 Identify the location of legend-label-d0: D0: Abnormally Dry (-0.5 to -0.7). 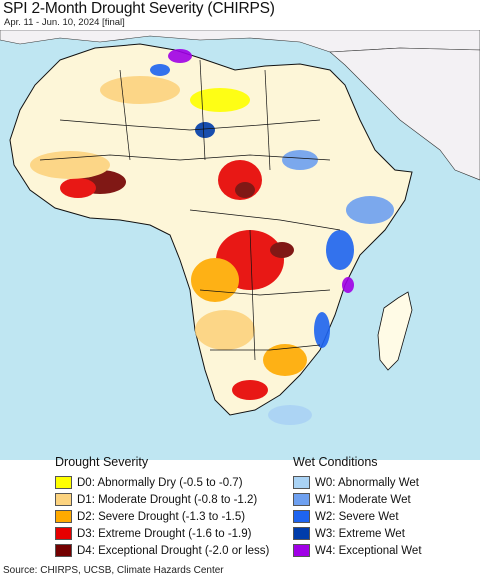
(160, 482).